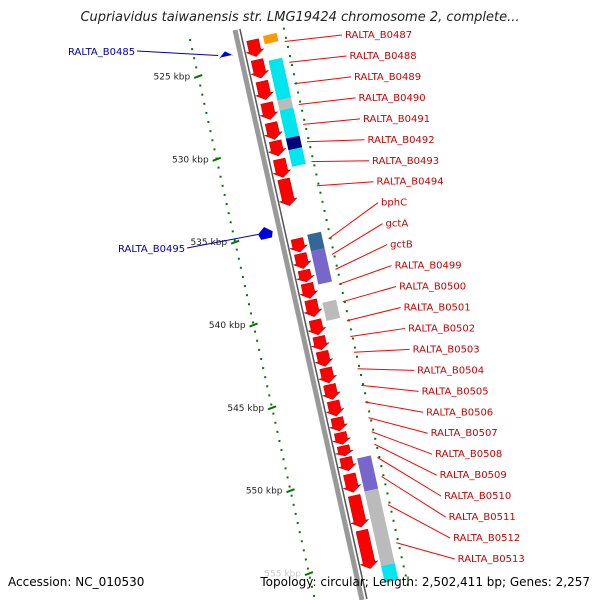  I want to click on gene-label: RALTA_B0494, so click(410, 182).